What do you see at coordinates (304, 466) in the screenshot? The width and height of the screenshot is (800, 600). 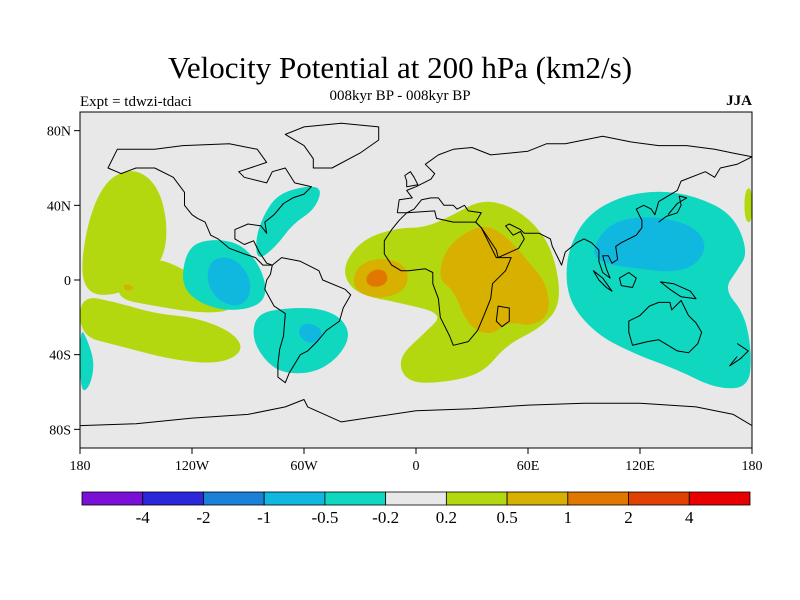 I see `x-tick-label: 60W` at bounding box center [304, 466].